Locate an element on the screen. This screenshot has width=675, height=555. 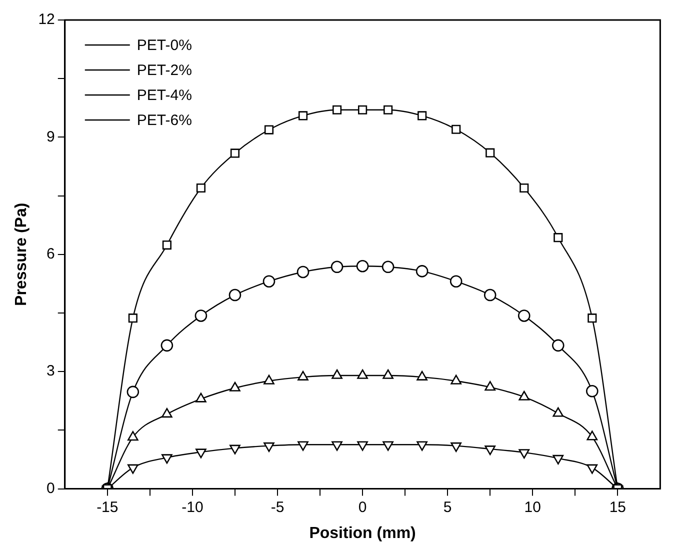
x-tick-label: -5 is located at coordinates (277, 507).